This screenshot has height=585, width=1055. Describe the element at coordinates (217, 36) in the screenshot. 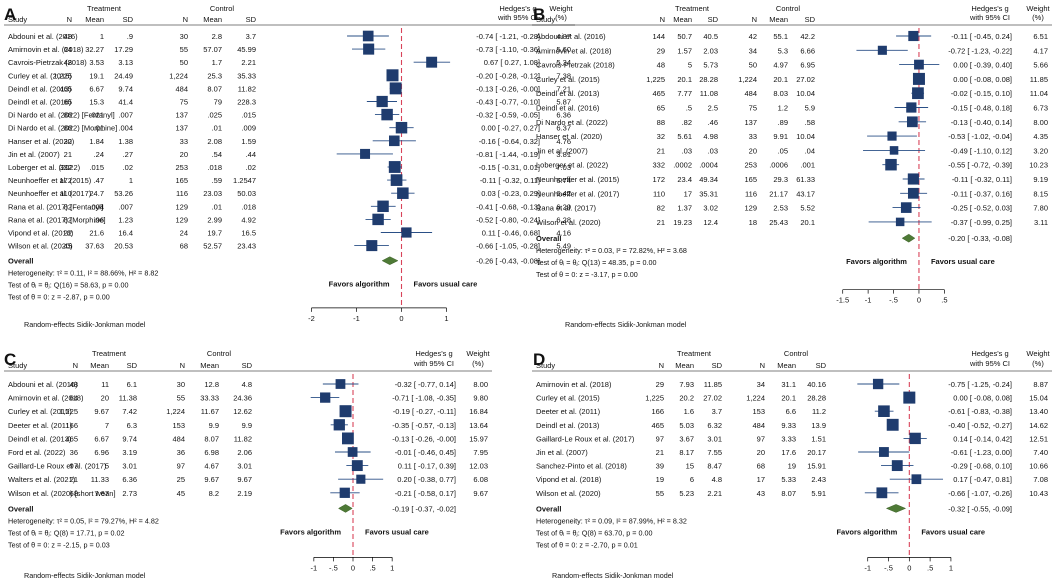

I see `control-mean: 2.8` at that location.